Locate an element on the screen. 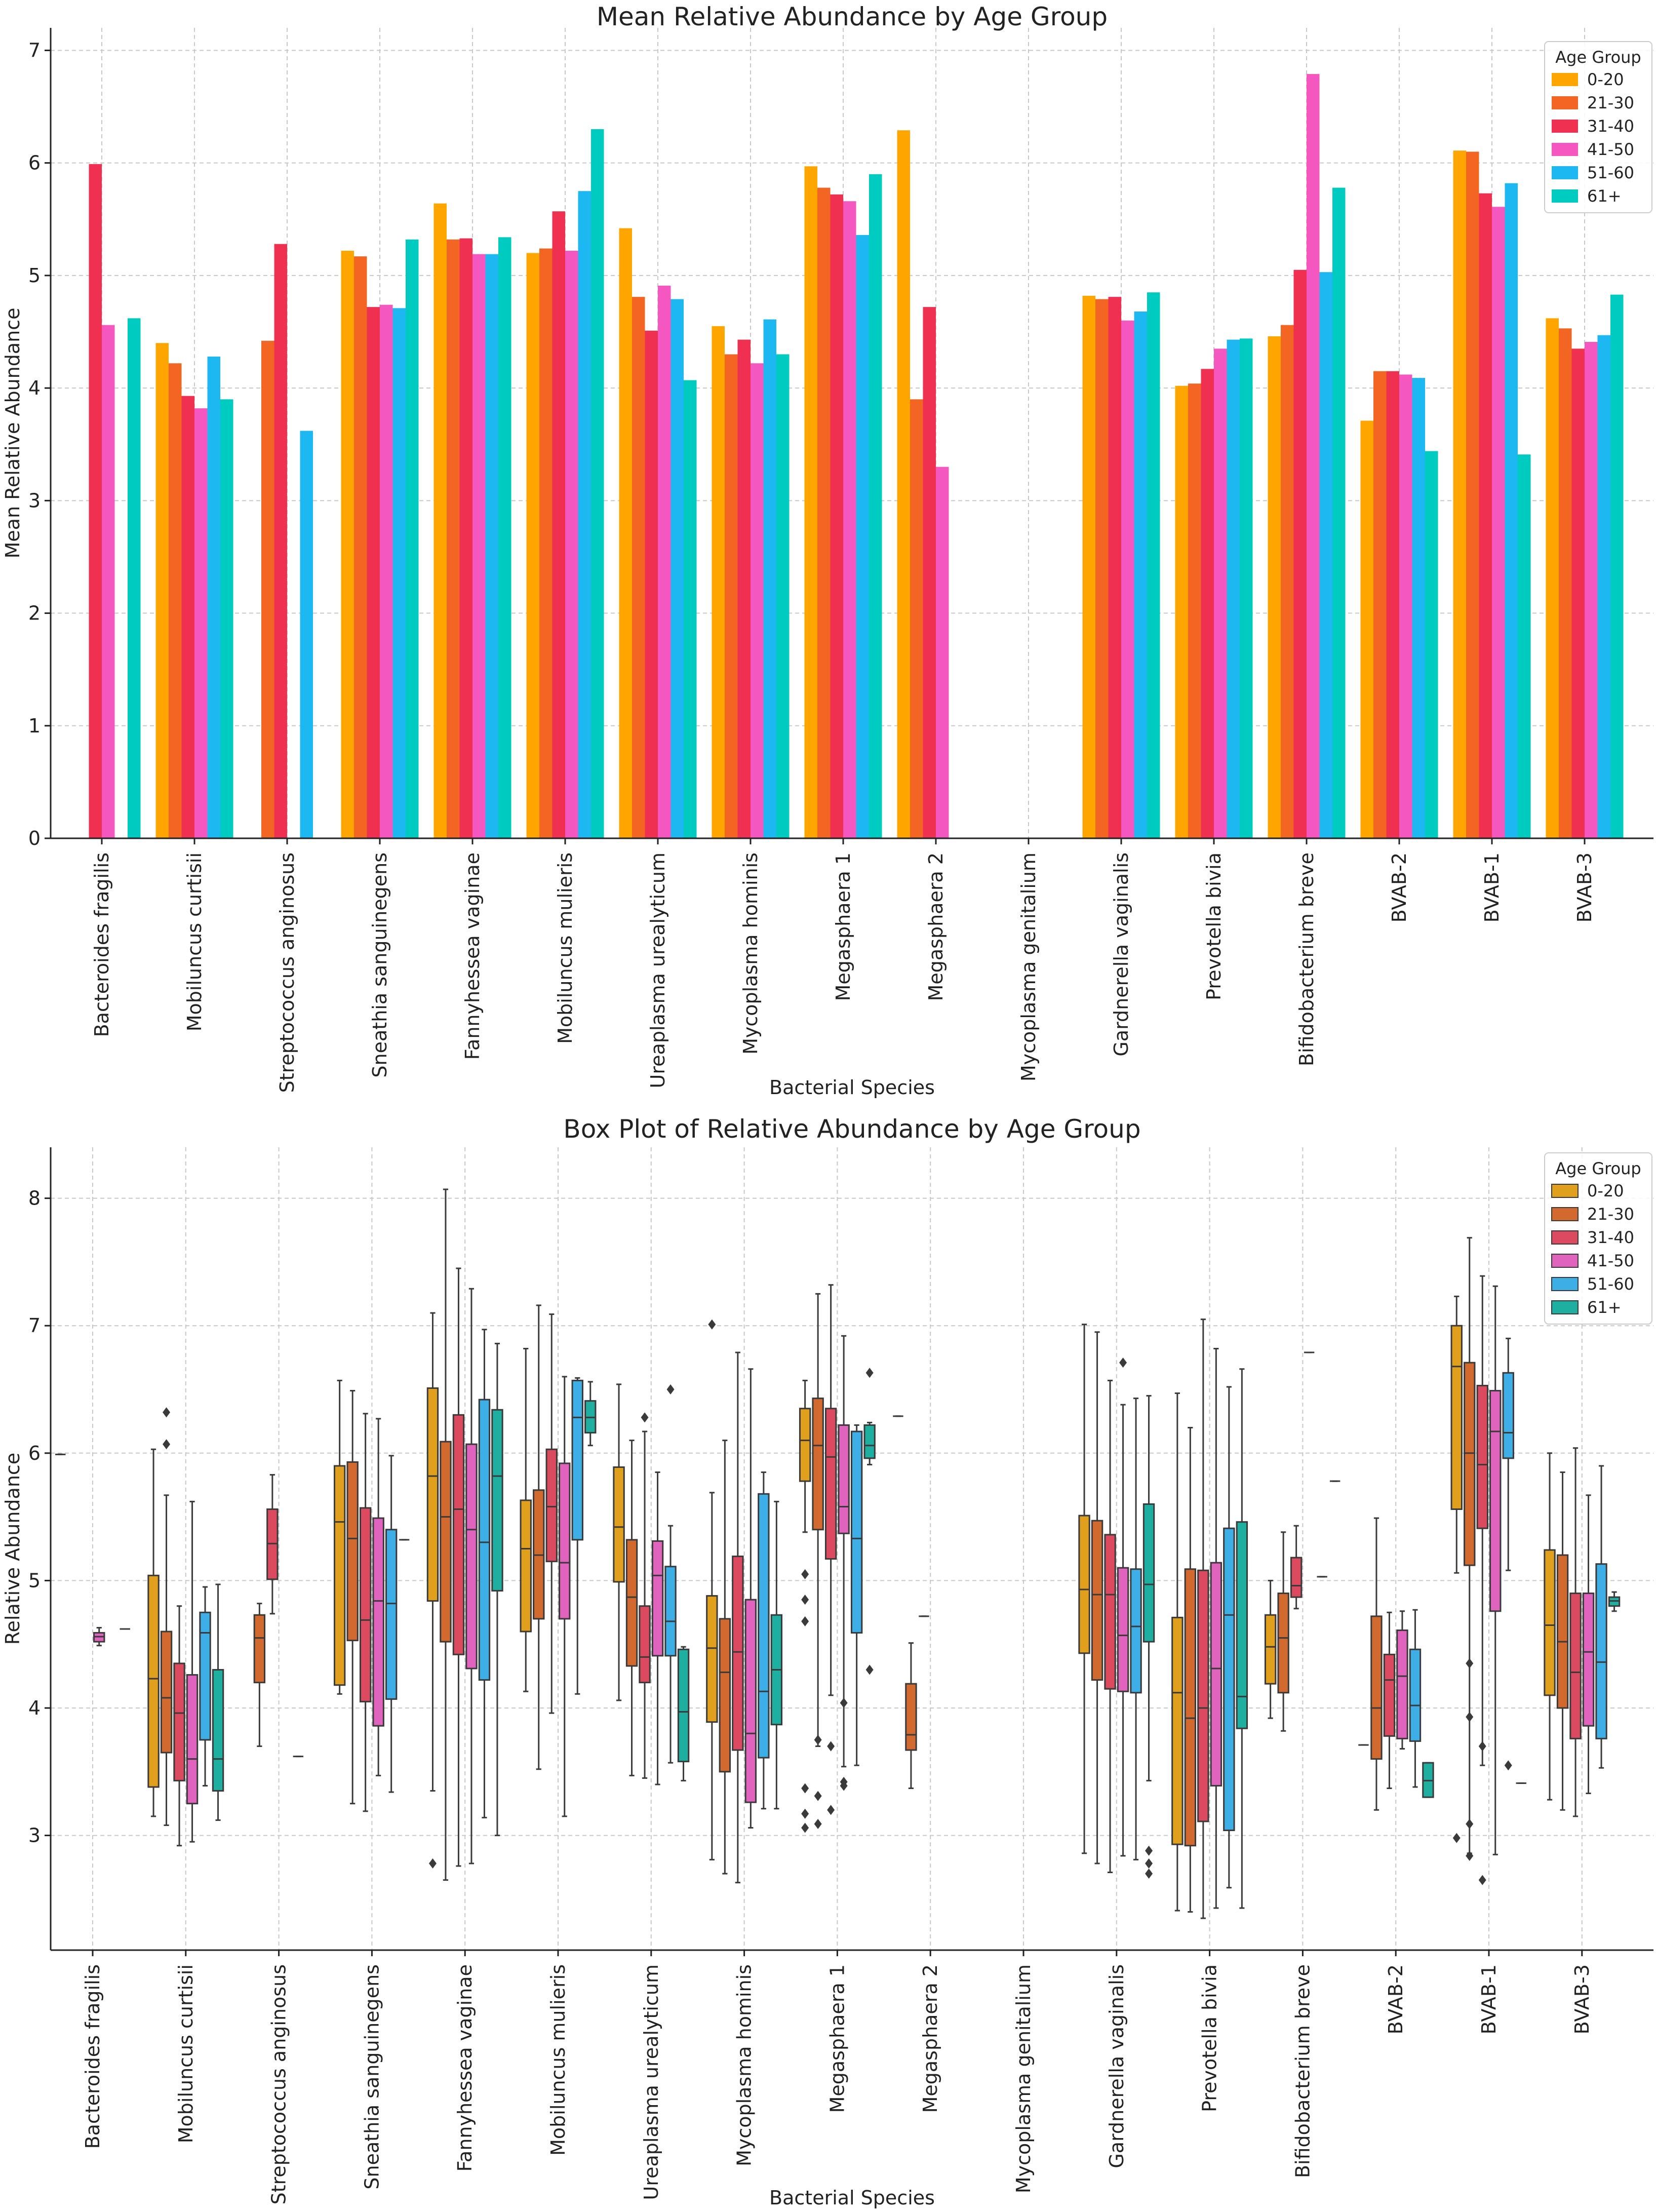 The image size is (1656, 2212). legend-label: 61+ is located at coordinates (1605, 196).